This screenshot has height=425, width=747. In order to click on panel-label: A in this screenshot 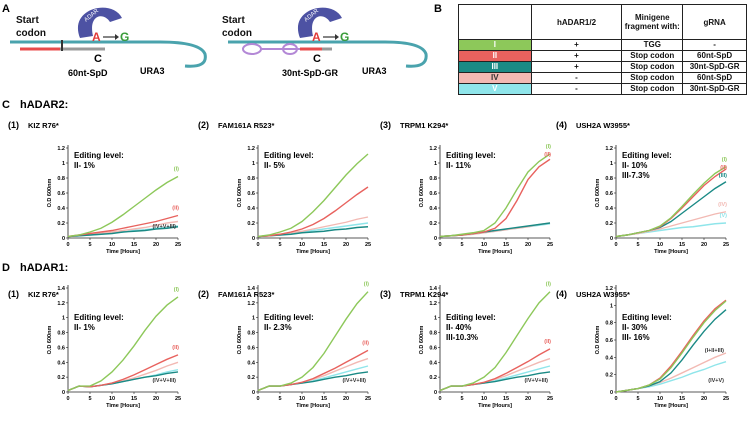, I will do `click(6, 9)`.